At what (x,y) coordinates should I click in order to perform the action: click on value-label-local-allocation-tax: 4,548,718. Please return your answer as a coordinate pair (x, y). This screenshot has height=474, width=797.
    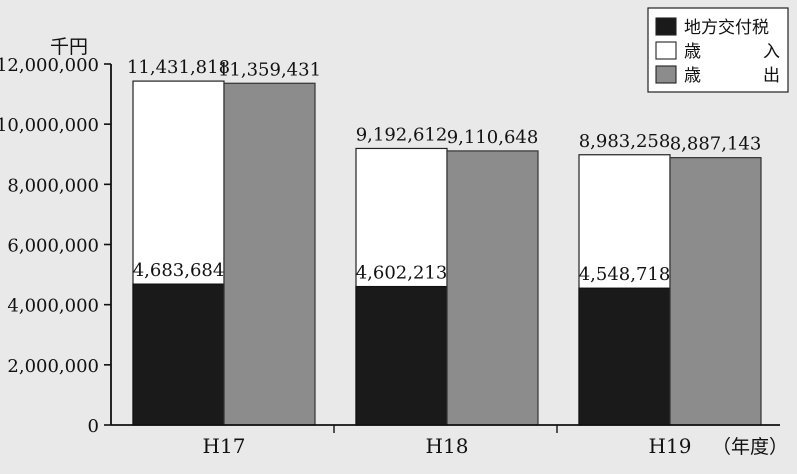
    Looking at the image, I should click on (625, 274).